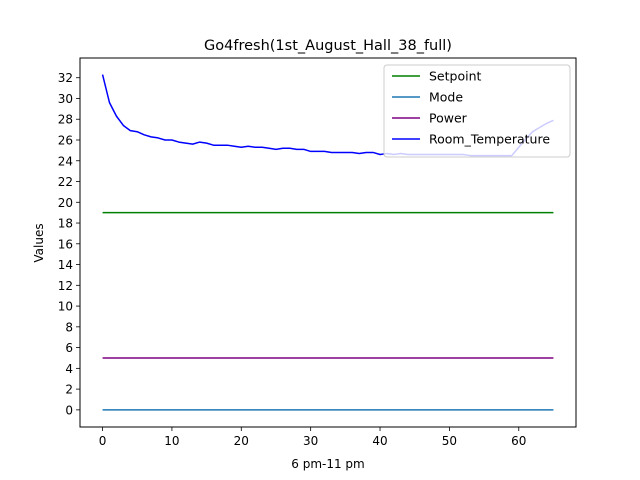 The height and width of the screenshot is (480, 640). What do you see at coordinates (69, 410) in the screenshot?
I see `y-tick-label: 0` at bounding box center [69, 410].